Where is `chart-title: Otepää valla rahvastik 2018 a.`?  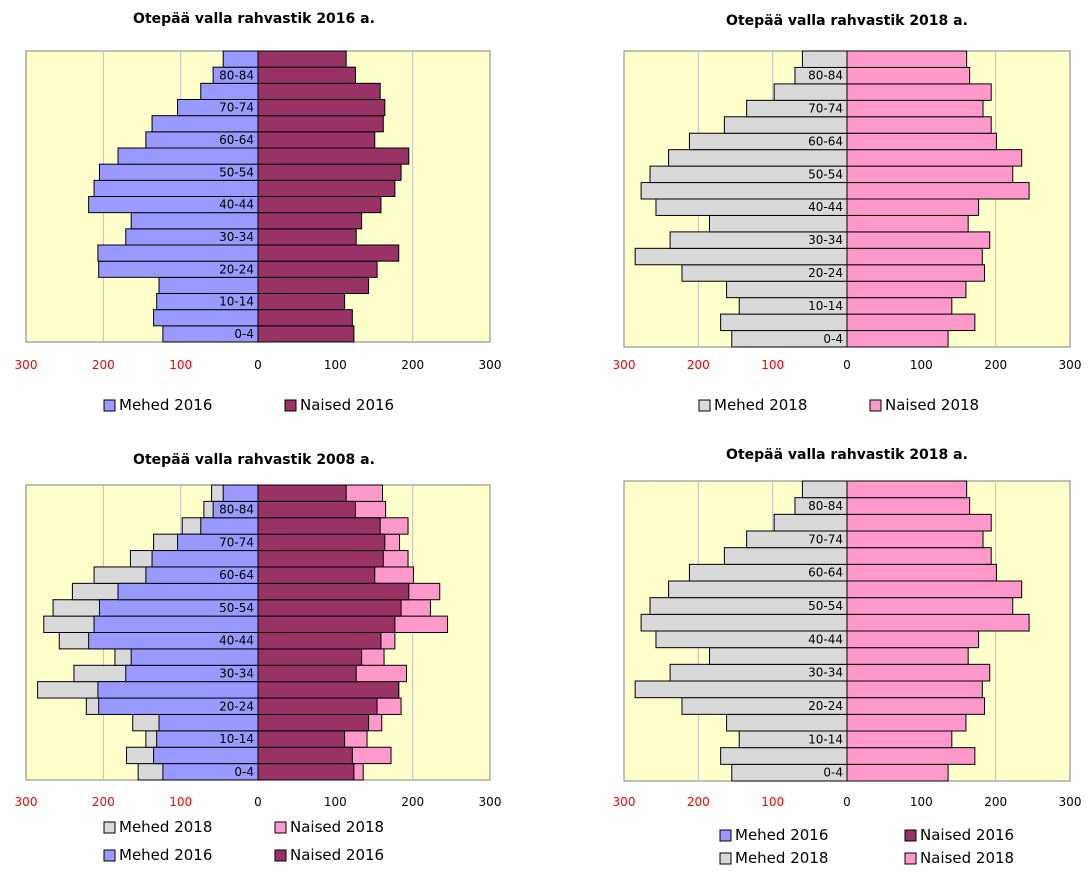
chart-title: Otepää valla rahvastik 2018 a. is located at coordinates (847, 21).